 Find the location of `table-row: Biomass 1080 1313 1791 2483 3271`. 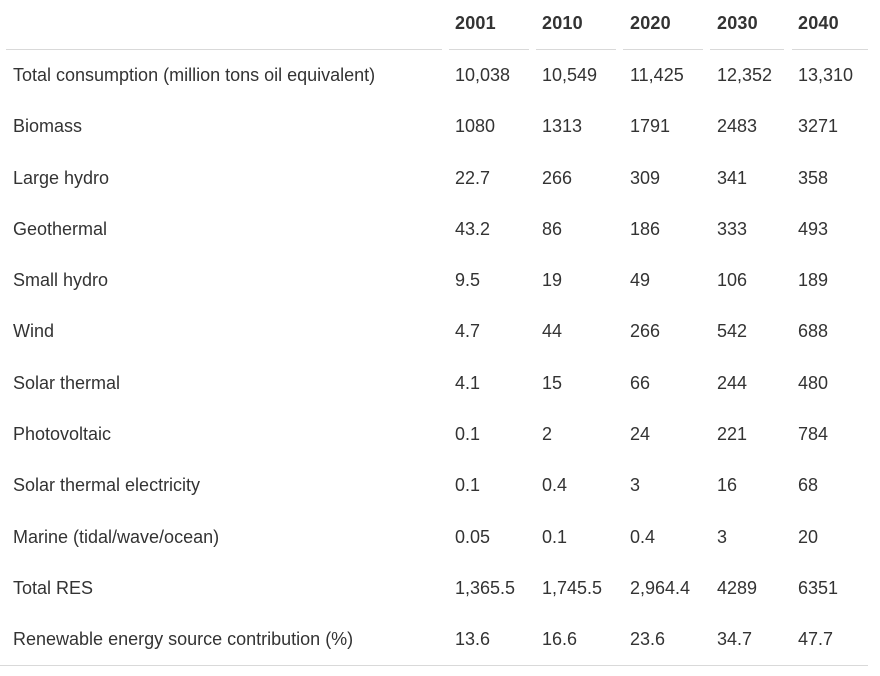

table-row: Biomass 1080 1313 1791 2483 3271 is located at coordinates (440, 127).